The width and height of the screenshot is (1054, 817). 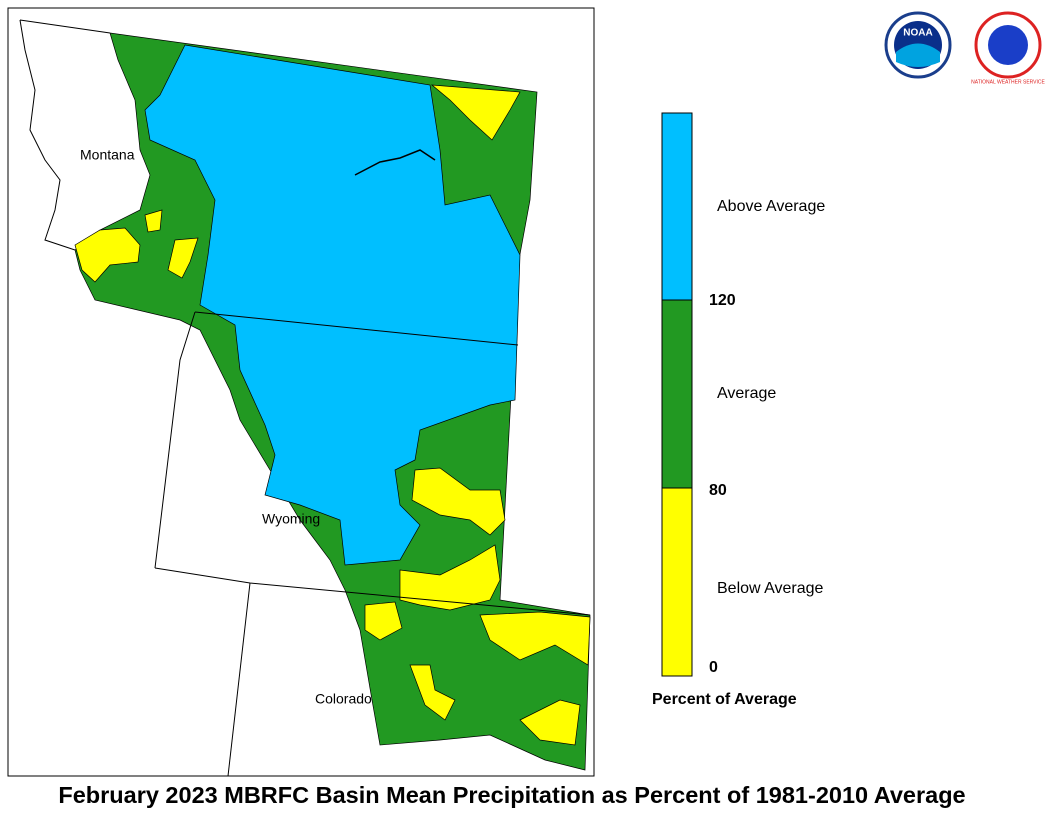 I want to click on legend-label: Average, so click(x=746, y=393).